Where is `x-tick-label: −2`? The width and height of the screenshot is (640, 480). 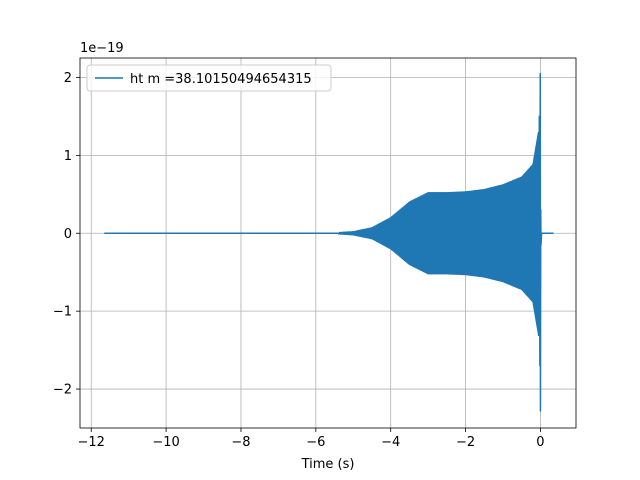
x-tick-label: −2 is located at coordinates (465, 442).